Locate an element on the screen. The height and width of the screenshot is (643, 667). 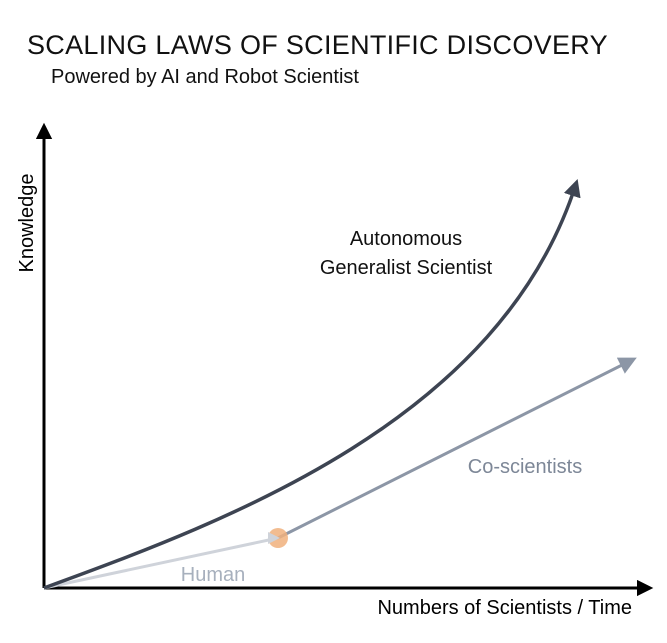
x-axis-label: Numbers of Scientists / Time is located at coordinates (504, 608).